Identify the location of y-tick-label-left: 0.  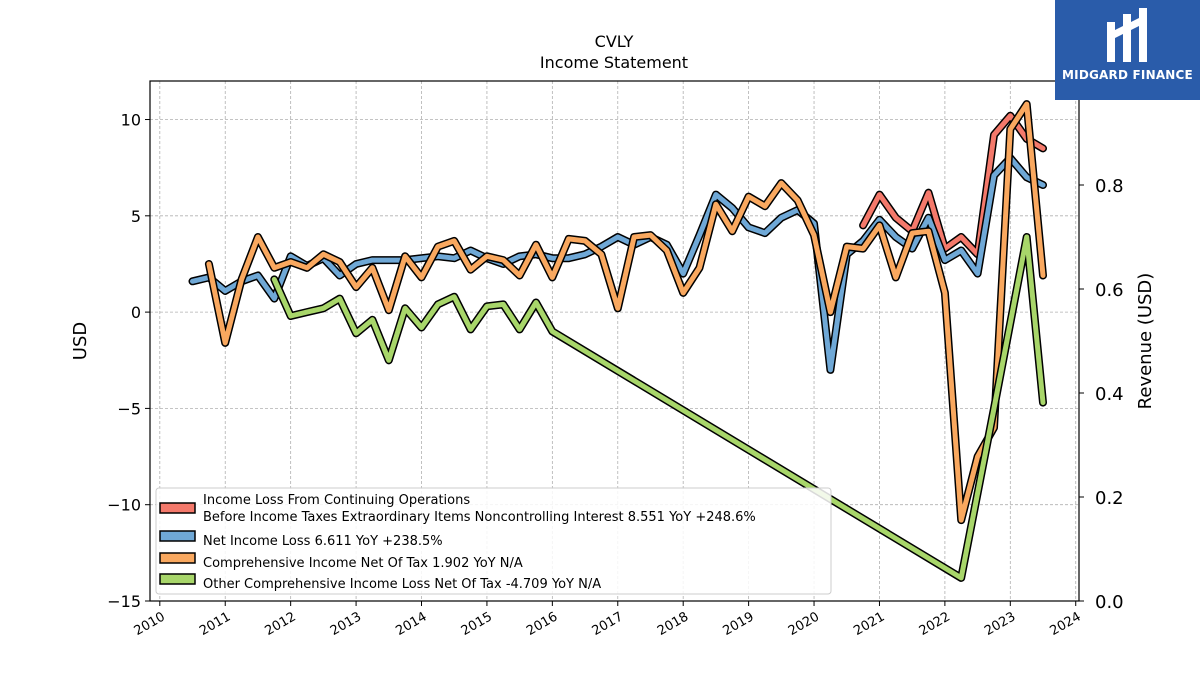
(136, 312).